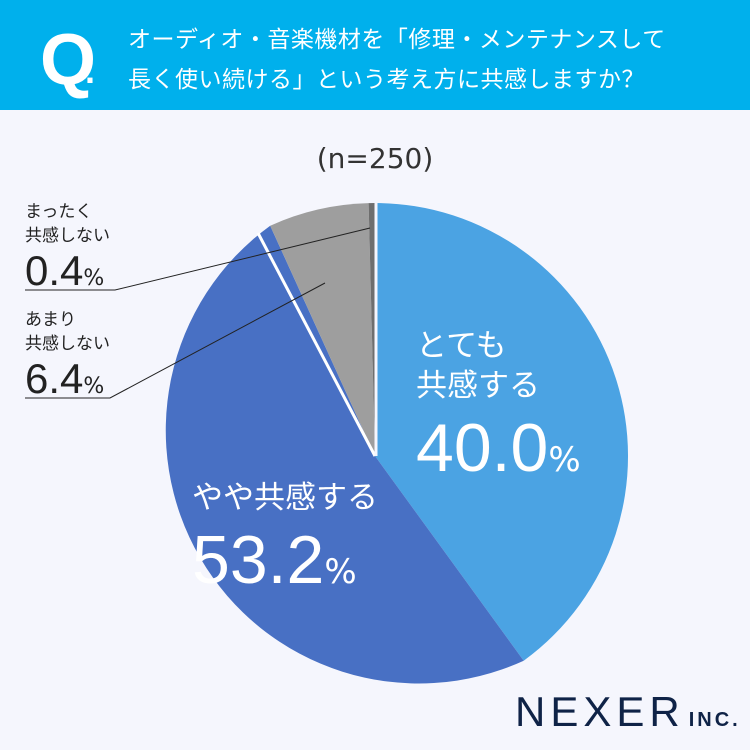 The image size is (750, 750). What do you see at coordinates (482, 448) in the screenshot?
I see `value-very-agree: 40.0` at bounding box center [482, 448].